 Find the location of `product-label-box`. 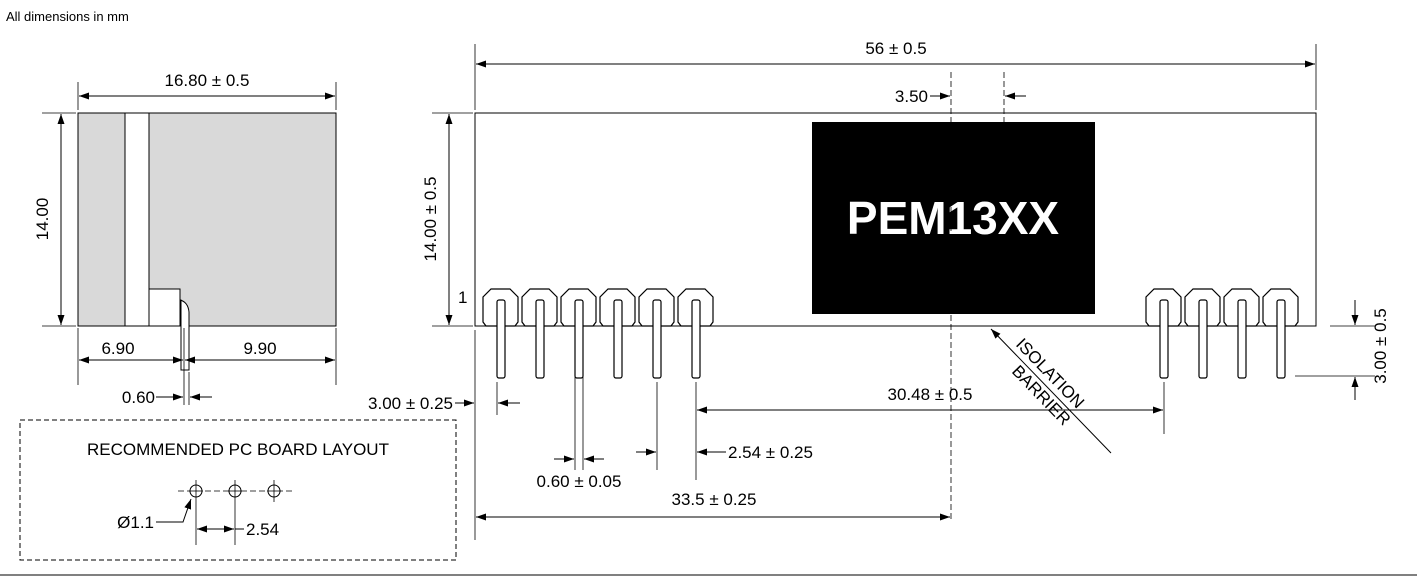

product-label-box is located at coordinates (953, 218).